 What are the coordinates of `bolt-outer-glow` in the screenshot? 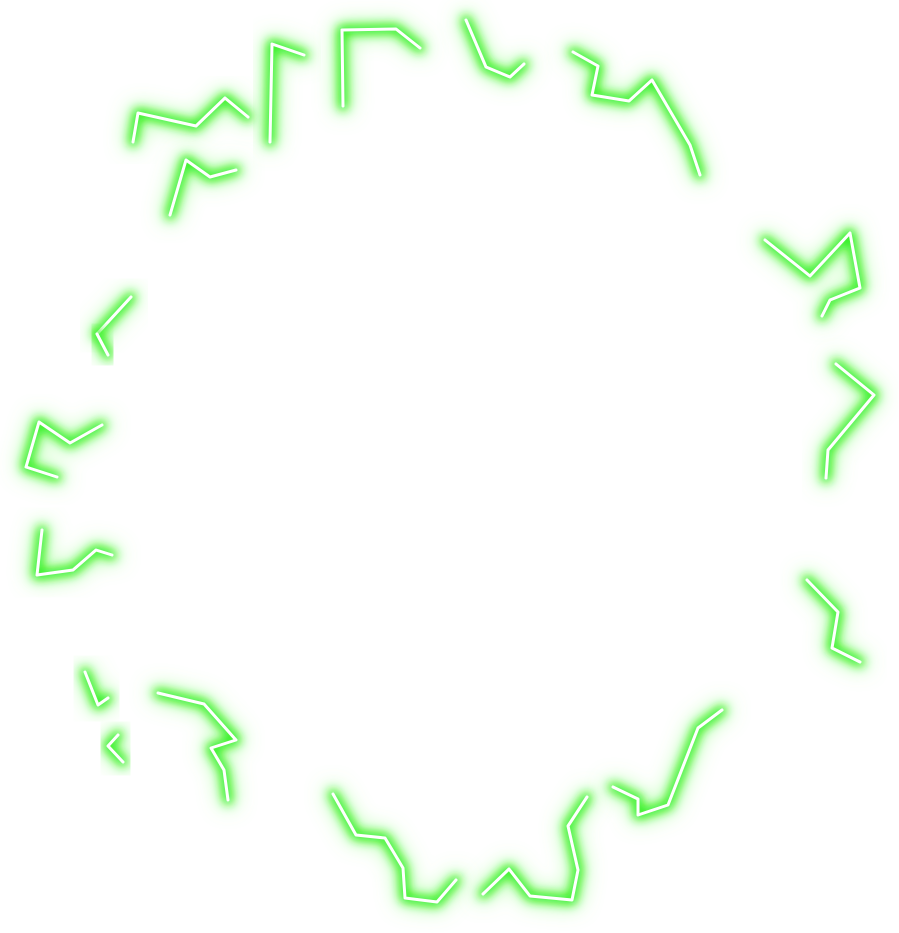 It's located at (636, 113).